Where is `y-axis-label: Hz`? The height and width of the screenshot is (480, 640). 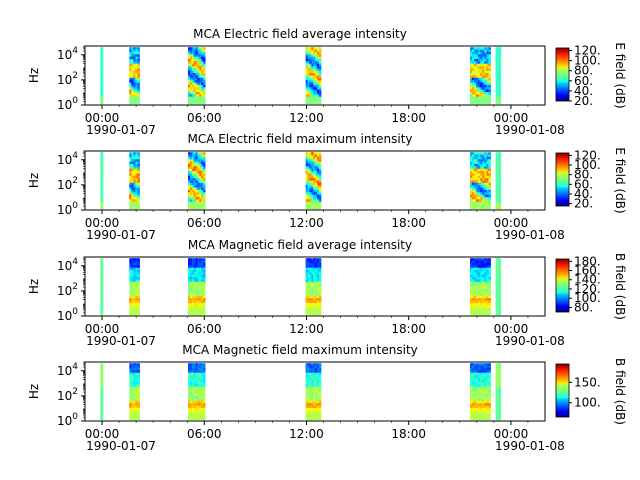 y-axis-label: Hz is located at coordinates (34, 75).